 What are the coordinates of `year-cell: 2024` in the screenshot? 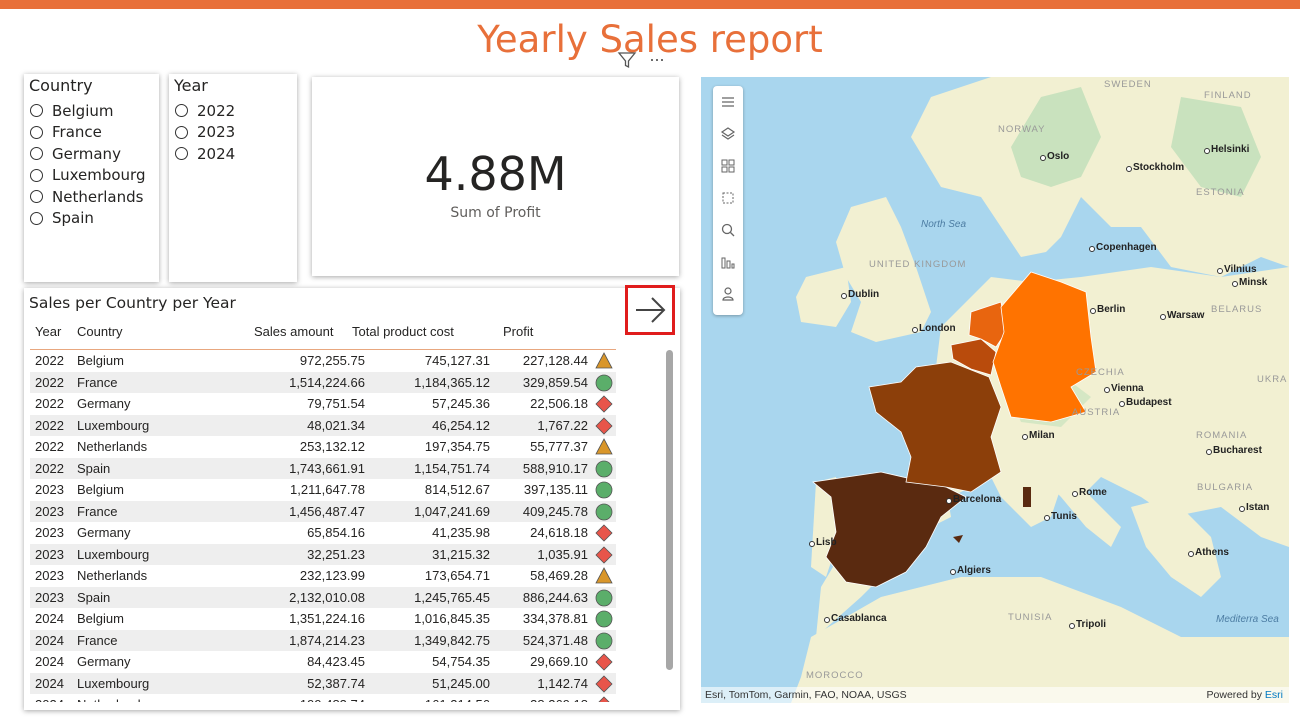 It's located at (49, 699).